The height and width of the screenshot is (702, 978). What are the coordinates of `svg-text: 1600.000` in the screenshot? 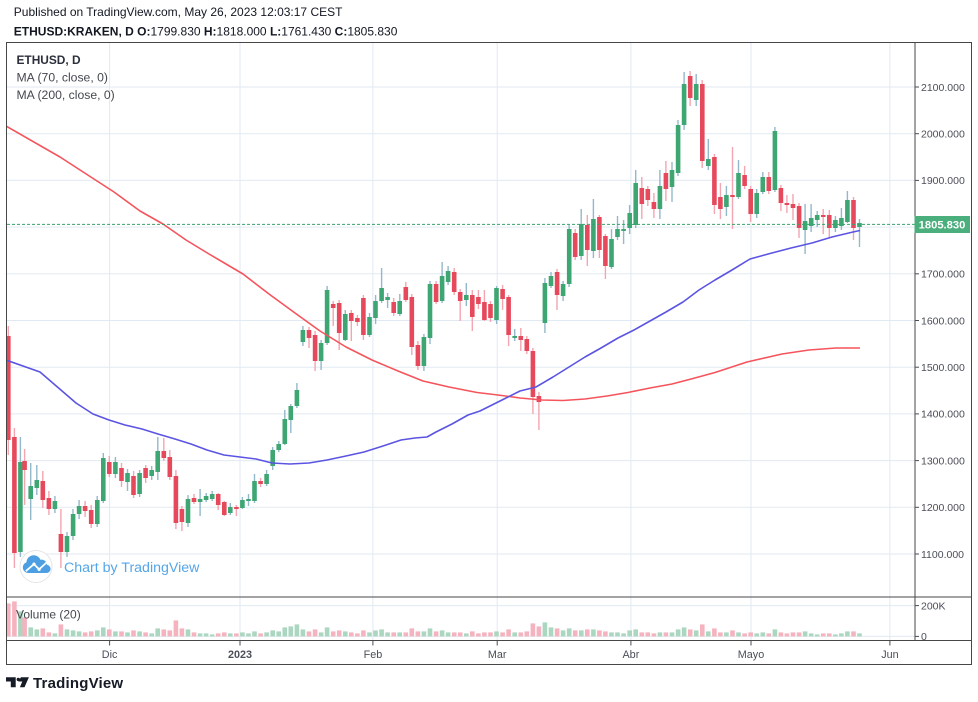 It's located at (943, 321).